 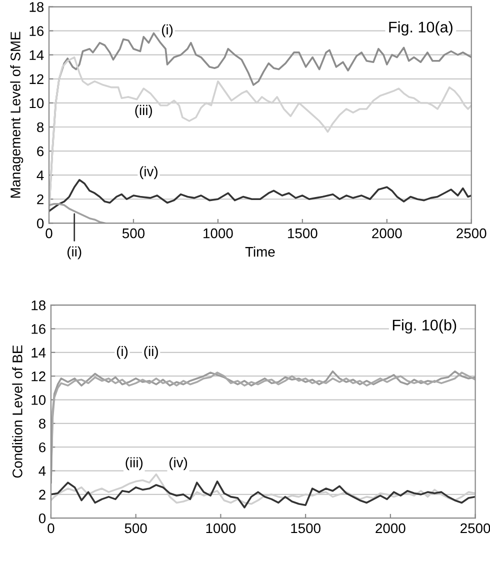 I want to click on annotation: Fig. 10(a), so click(x=420, y=28).